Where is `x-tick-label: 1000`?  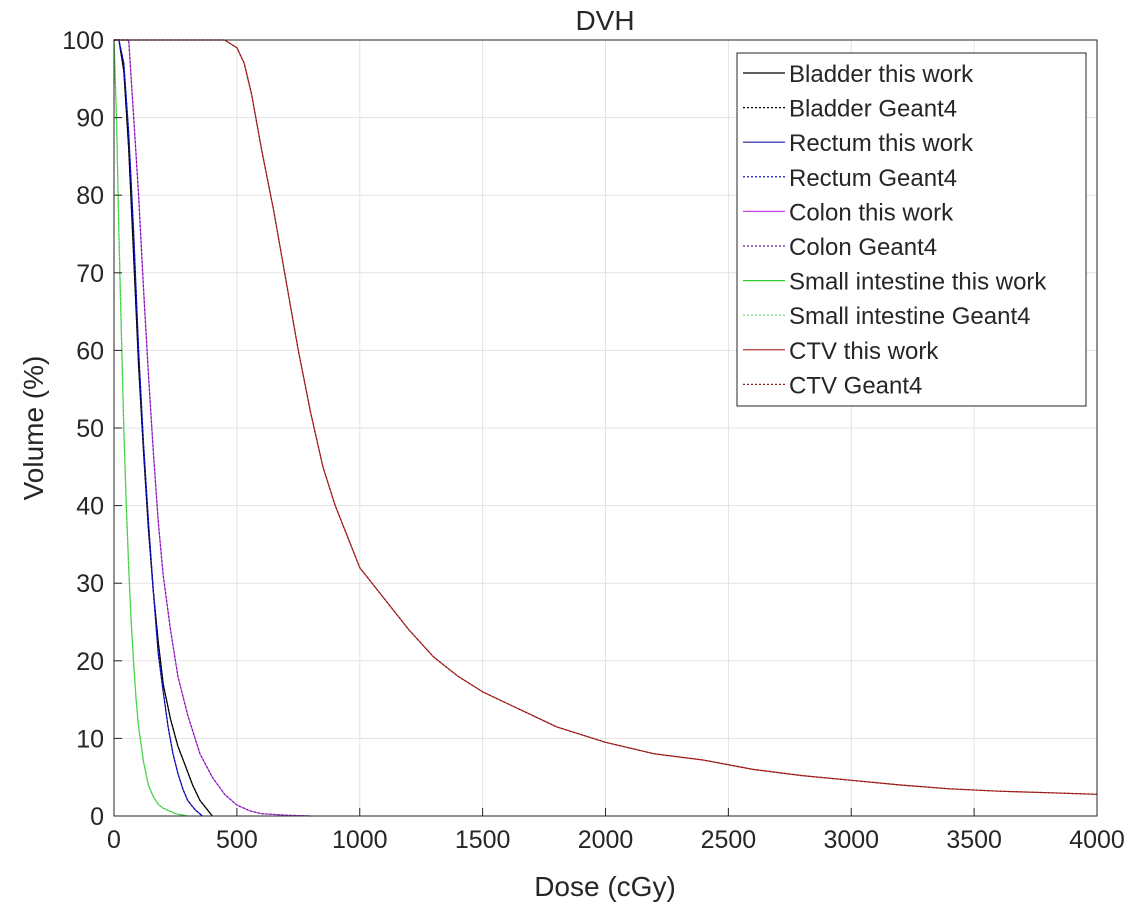
x-tick-label: 1000 is located at coordinates (360, 840).